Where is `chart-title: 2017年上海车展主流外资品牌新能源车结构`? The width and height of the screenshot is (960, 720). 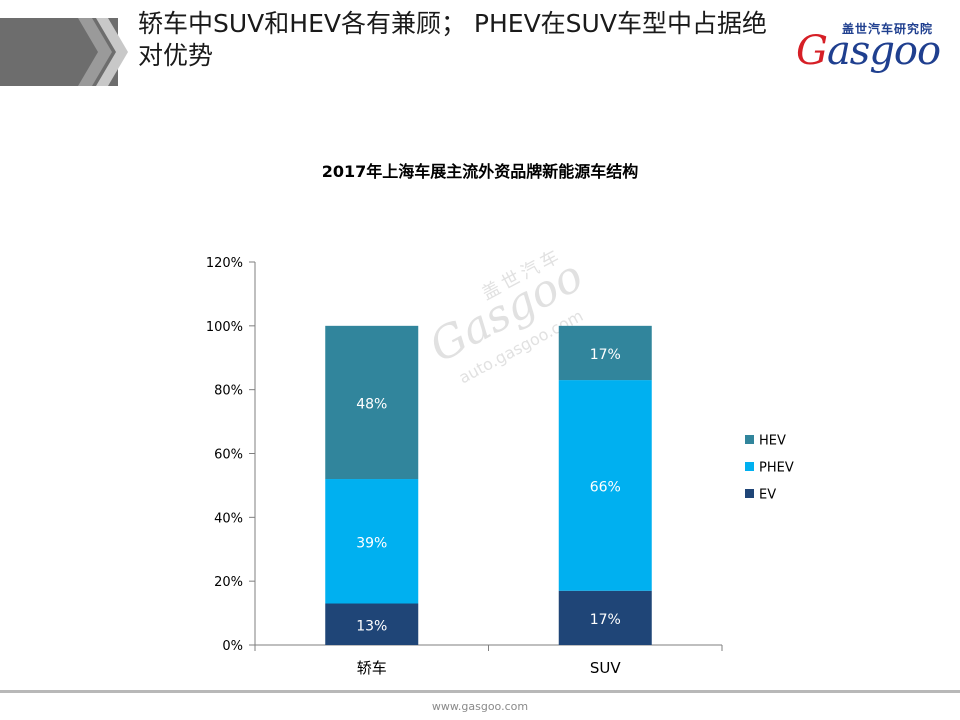 chart-title: 2017年上海车展主流外资品牌新能源车结构 is located at coordinates (480, 171).